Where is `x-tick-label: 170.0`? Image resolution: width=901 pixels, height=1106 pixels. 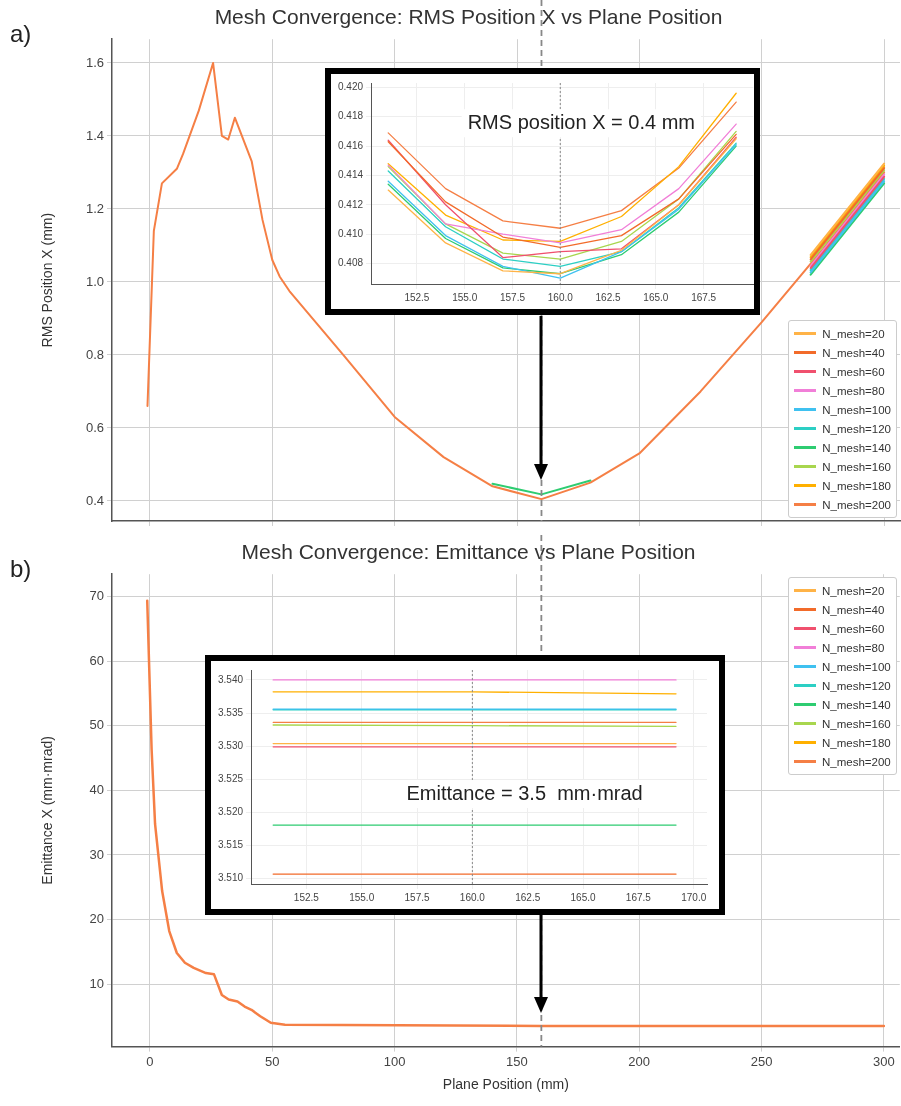 x-tick-label: 170.0 is located at coordinates (694, 897).